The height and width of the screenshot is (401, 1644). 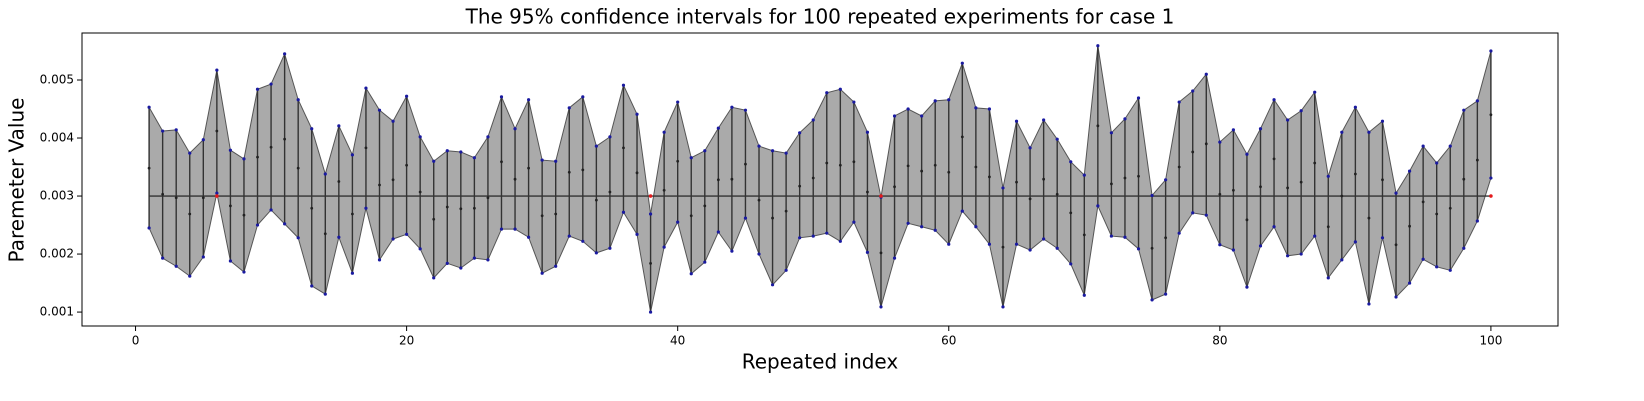 I want to click on x-tick-label: 40, so click(x=677, y=341).